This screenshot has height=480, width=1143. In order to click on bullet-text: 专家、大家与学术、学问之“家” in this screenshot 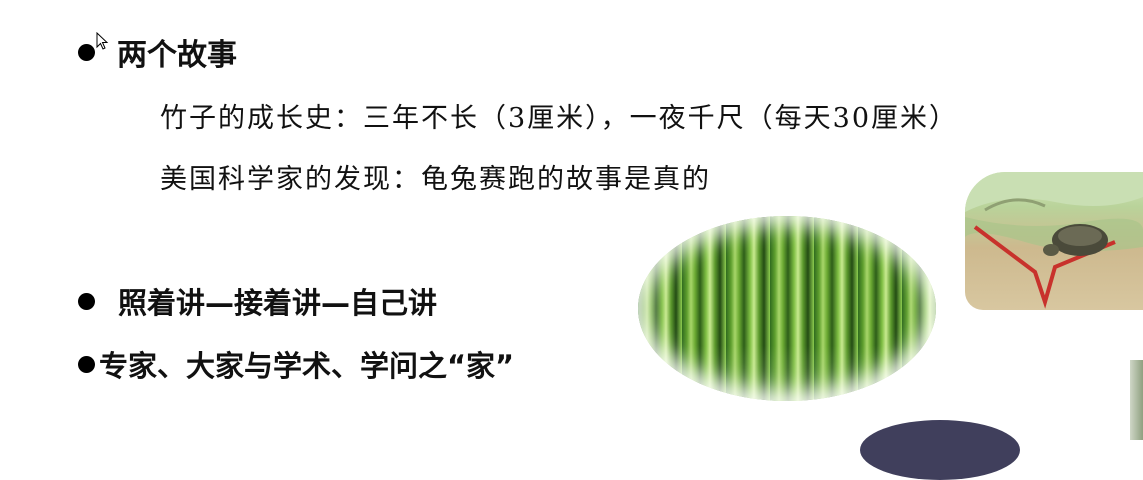, I will do `click(307, 366)`.